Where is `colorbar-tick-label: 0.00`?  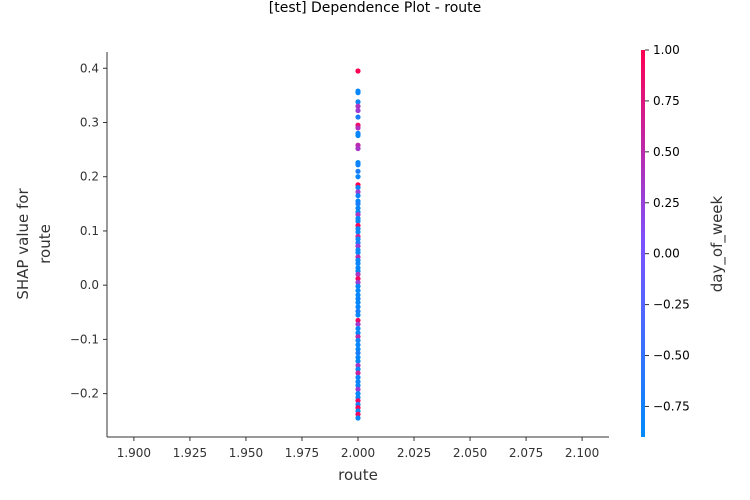 colorbar-tick-label: 0.00 is located at coordinates (666, 254).